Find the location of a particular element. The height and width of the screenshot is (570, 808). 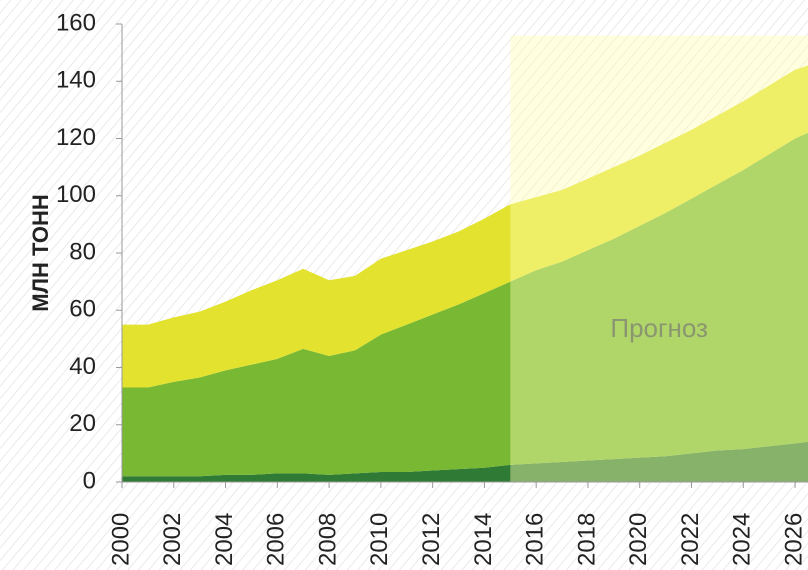

x-tick-label: 2024 is located at coordinates (742, 539).